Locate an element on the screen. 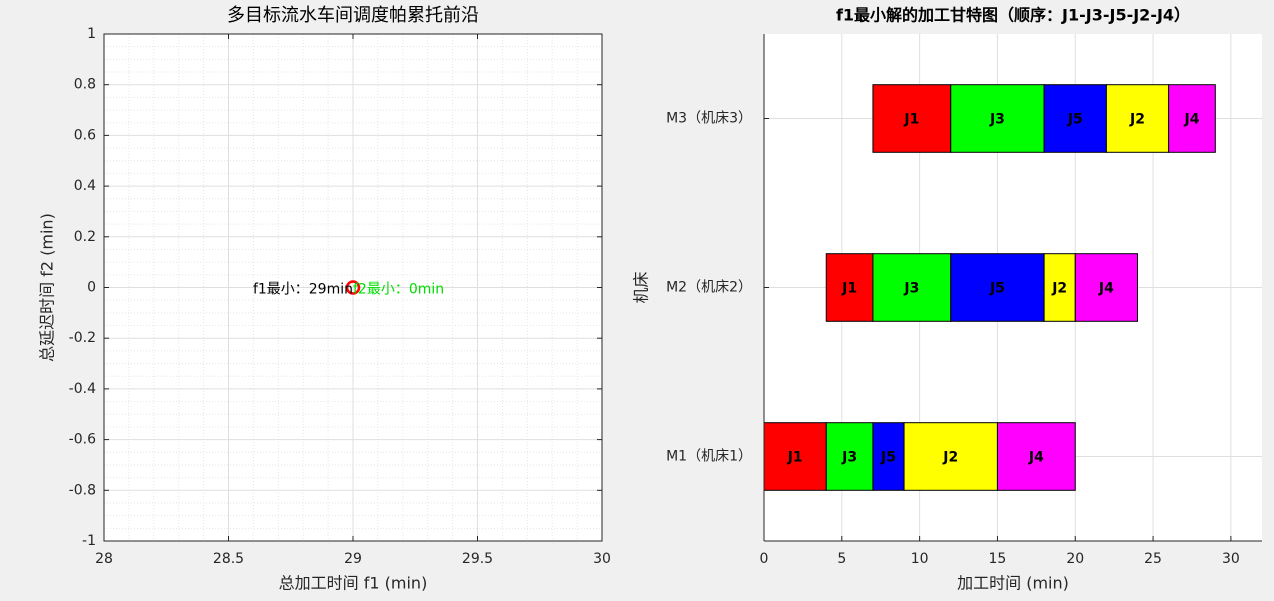 This screenshot has width=1274, height=601. x-tick-label: 5 is located at coordinates (841, 559).